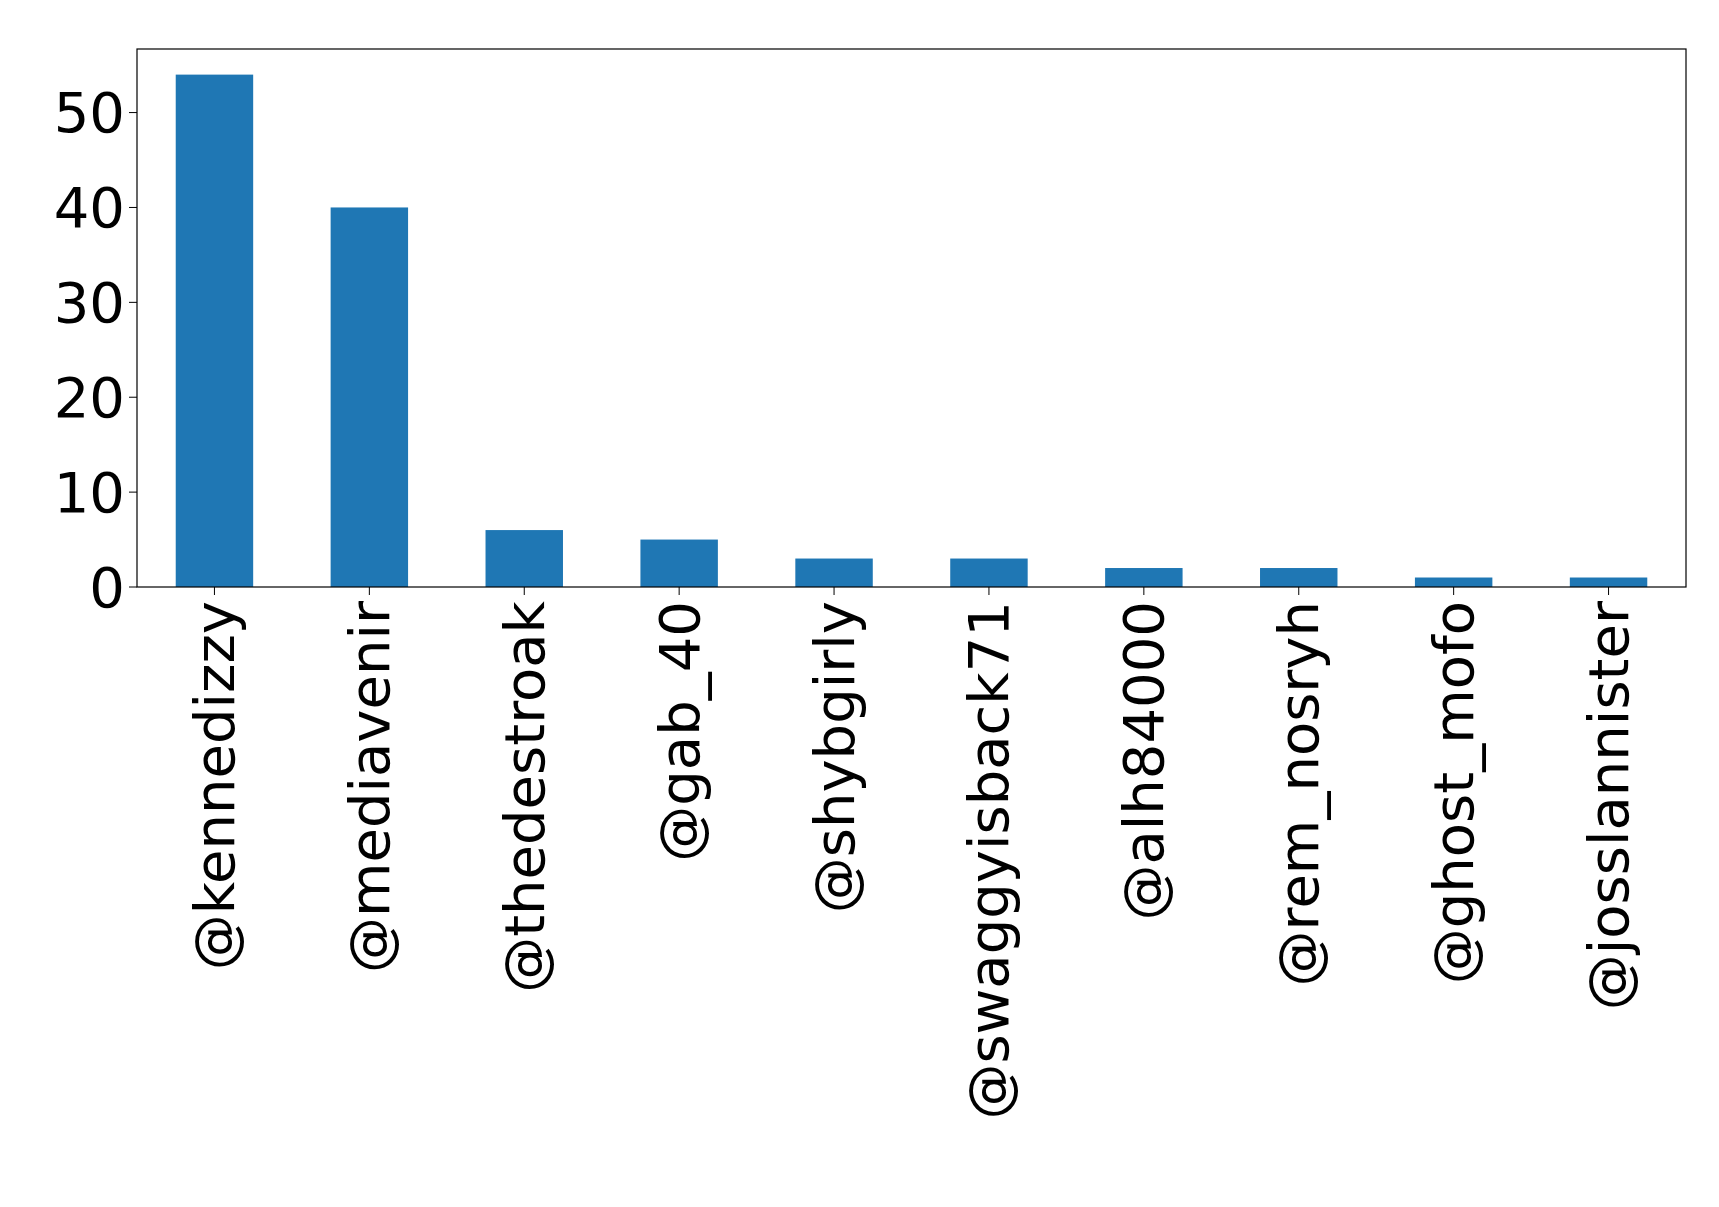  Describe the element at coordinates (679, 731) in the screenshot. I see `x-tick-label: @gab_40` at that location.